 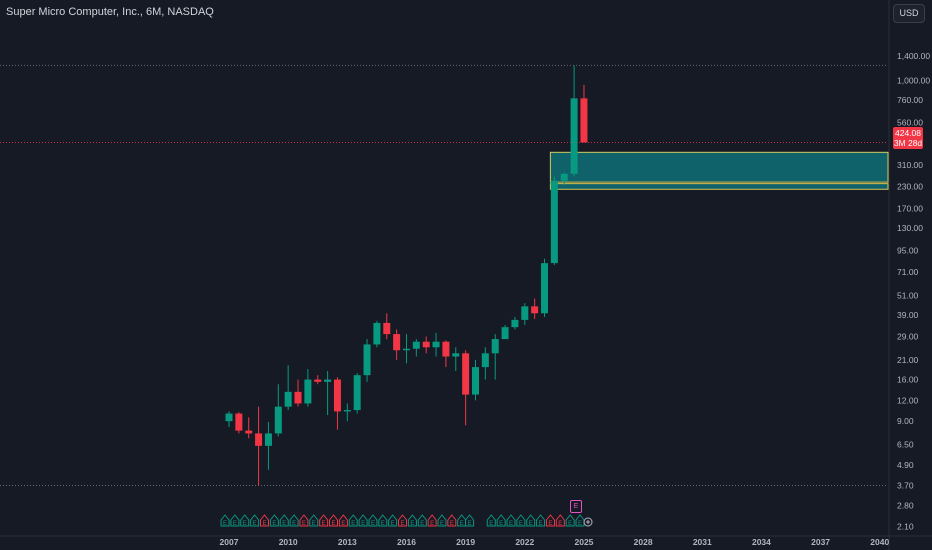 I want to click on earnings-event-label-29: E, so click(x=521, y=524).